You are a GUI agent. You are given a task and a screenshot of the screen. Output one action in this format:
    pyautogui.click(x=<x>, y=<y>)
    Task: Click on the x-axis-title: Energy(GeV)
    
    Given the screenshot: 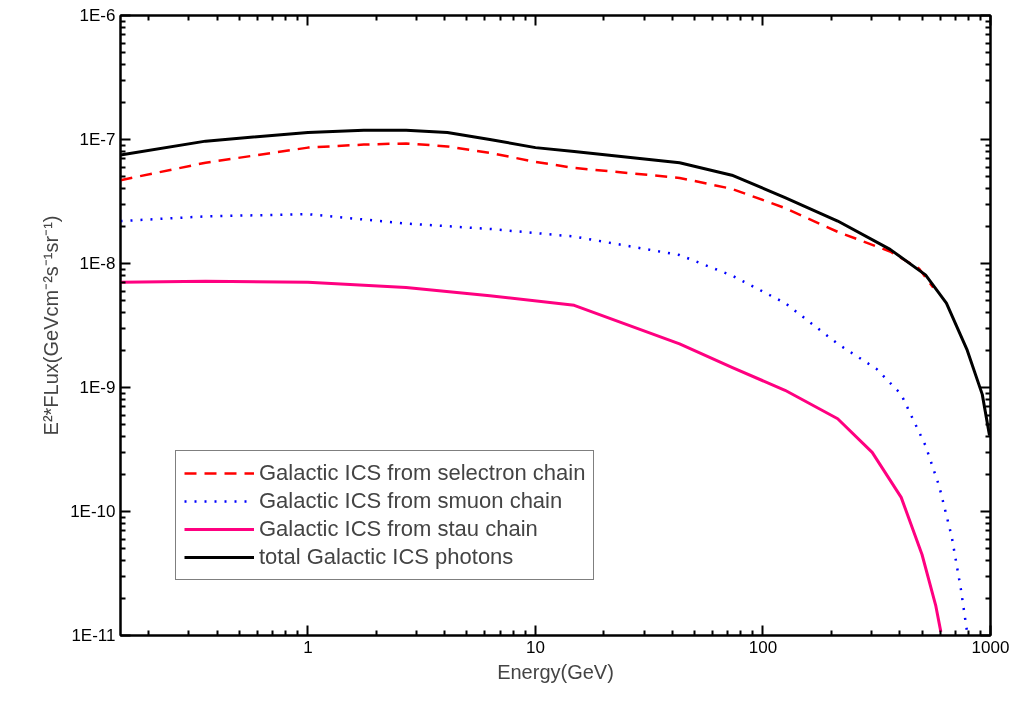 What is the action you would take?
    pyautogui.click(x=555, y=671)
    